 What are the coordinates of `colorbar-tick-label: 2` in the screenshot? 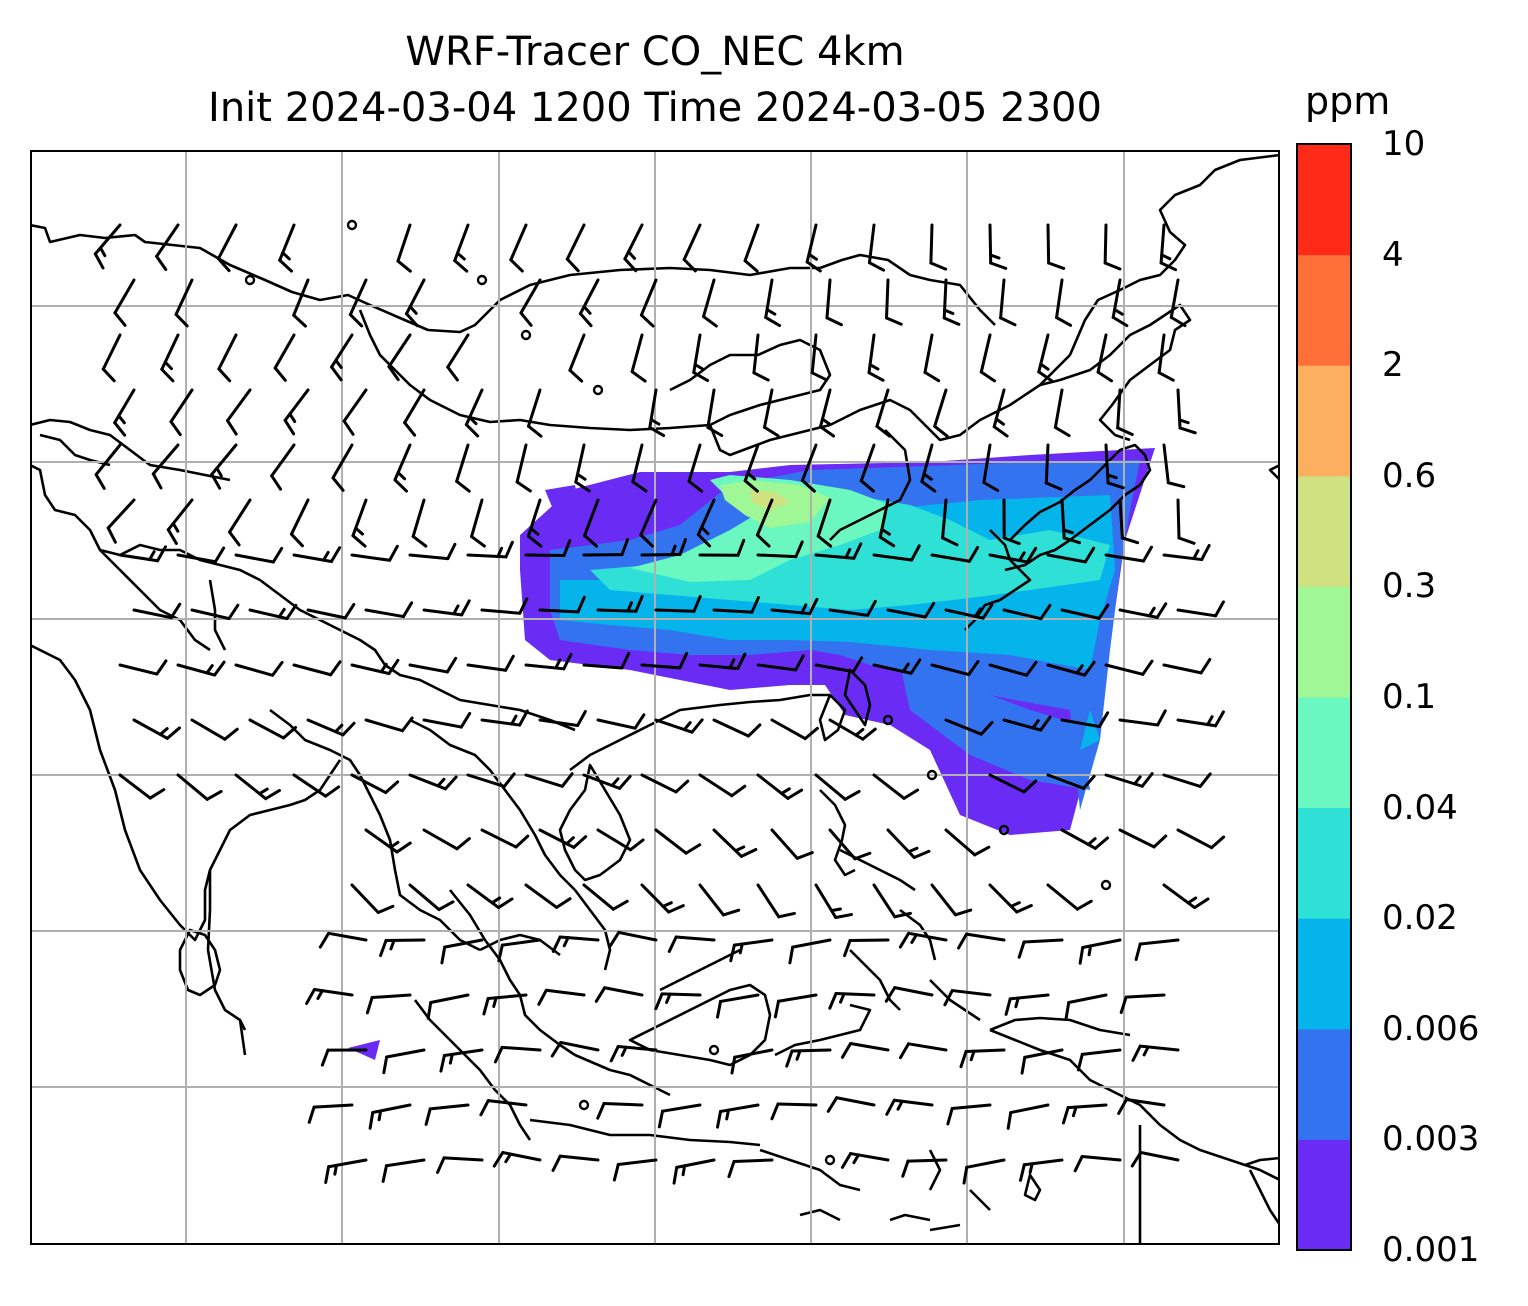 It's located at (1393, 365).